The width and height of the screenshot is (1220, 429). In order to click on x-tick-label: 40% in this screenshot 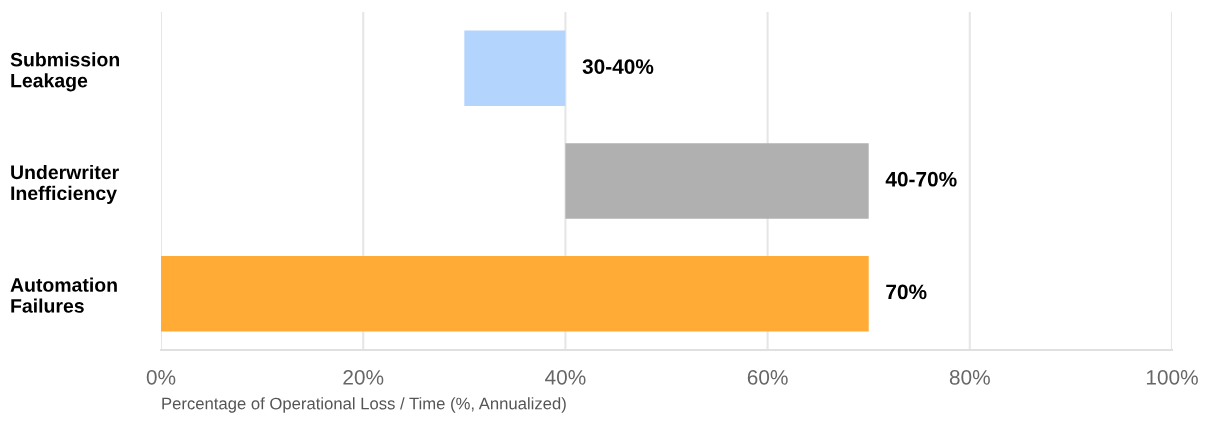, I will do `click(565, 377)`.